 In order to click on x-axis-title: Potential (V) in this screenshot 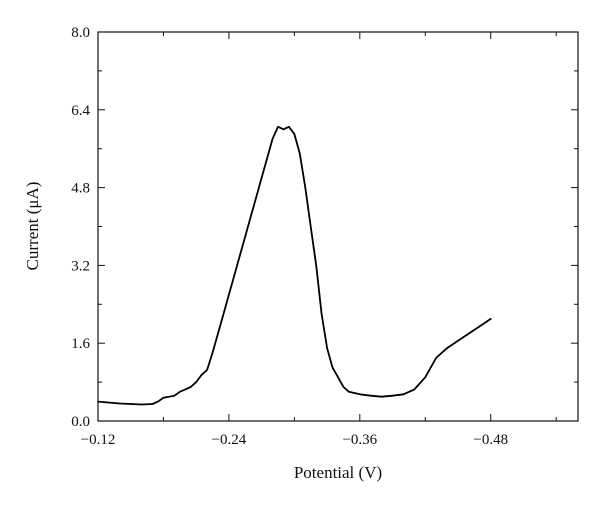, I will do `click(338, 472)`.